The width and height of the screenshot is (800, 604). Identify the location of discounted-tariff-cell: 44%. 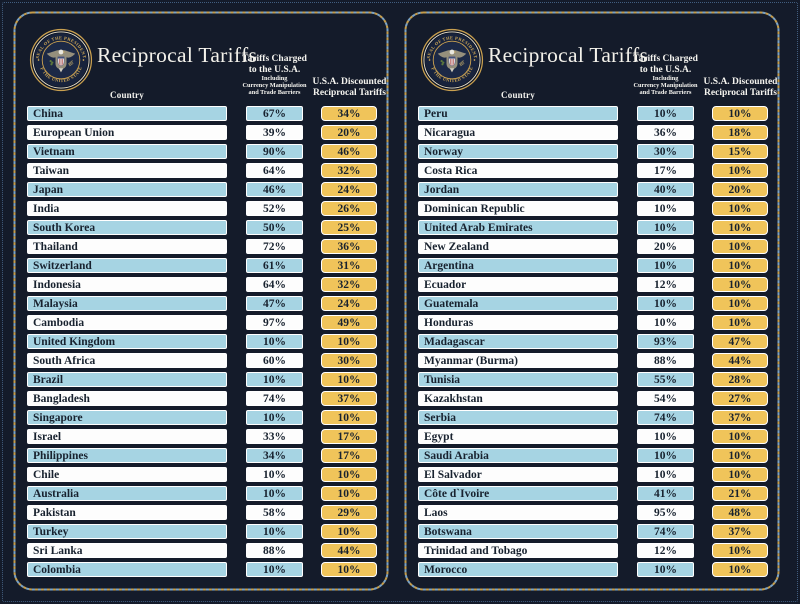
(740, 360).